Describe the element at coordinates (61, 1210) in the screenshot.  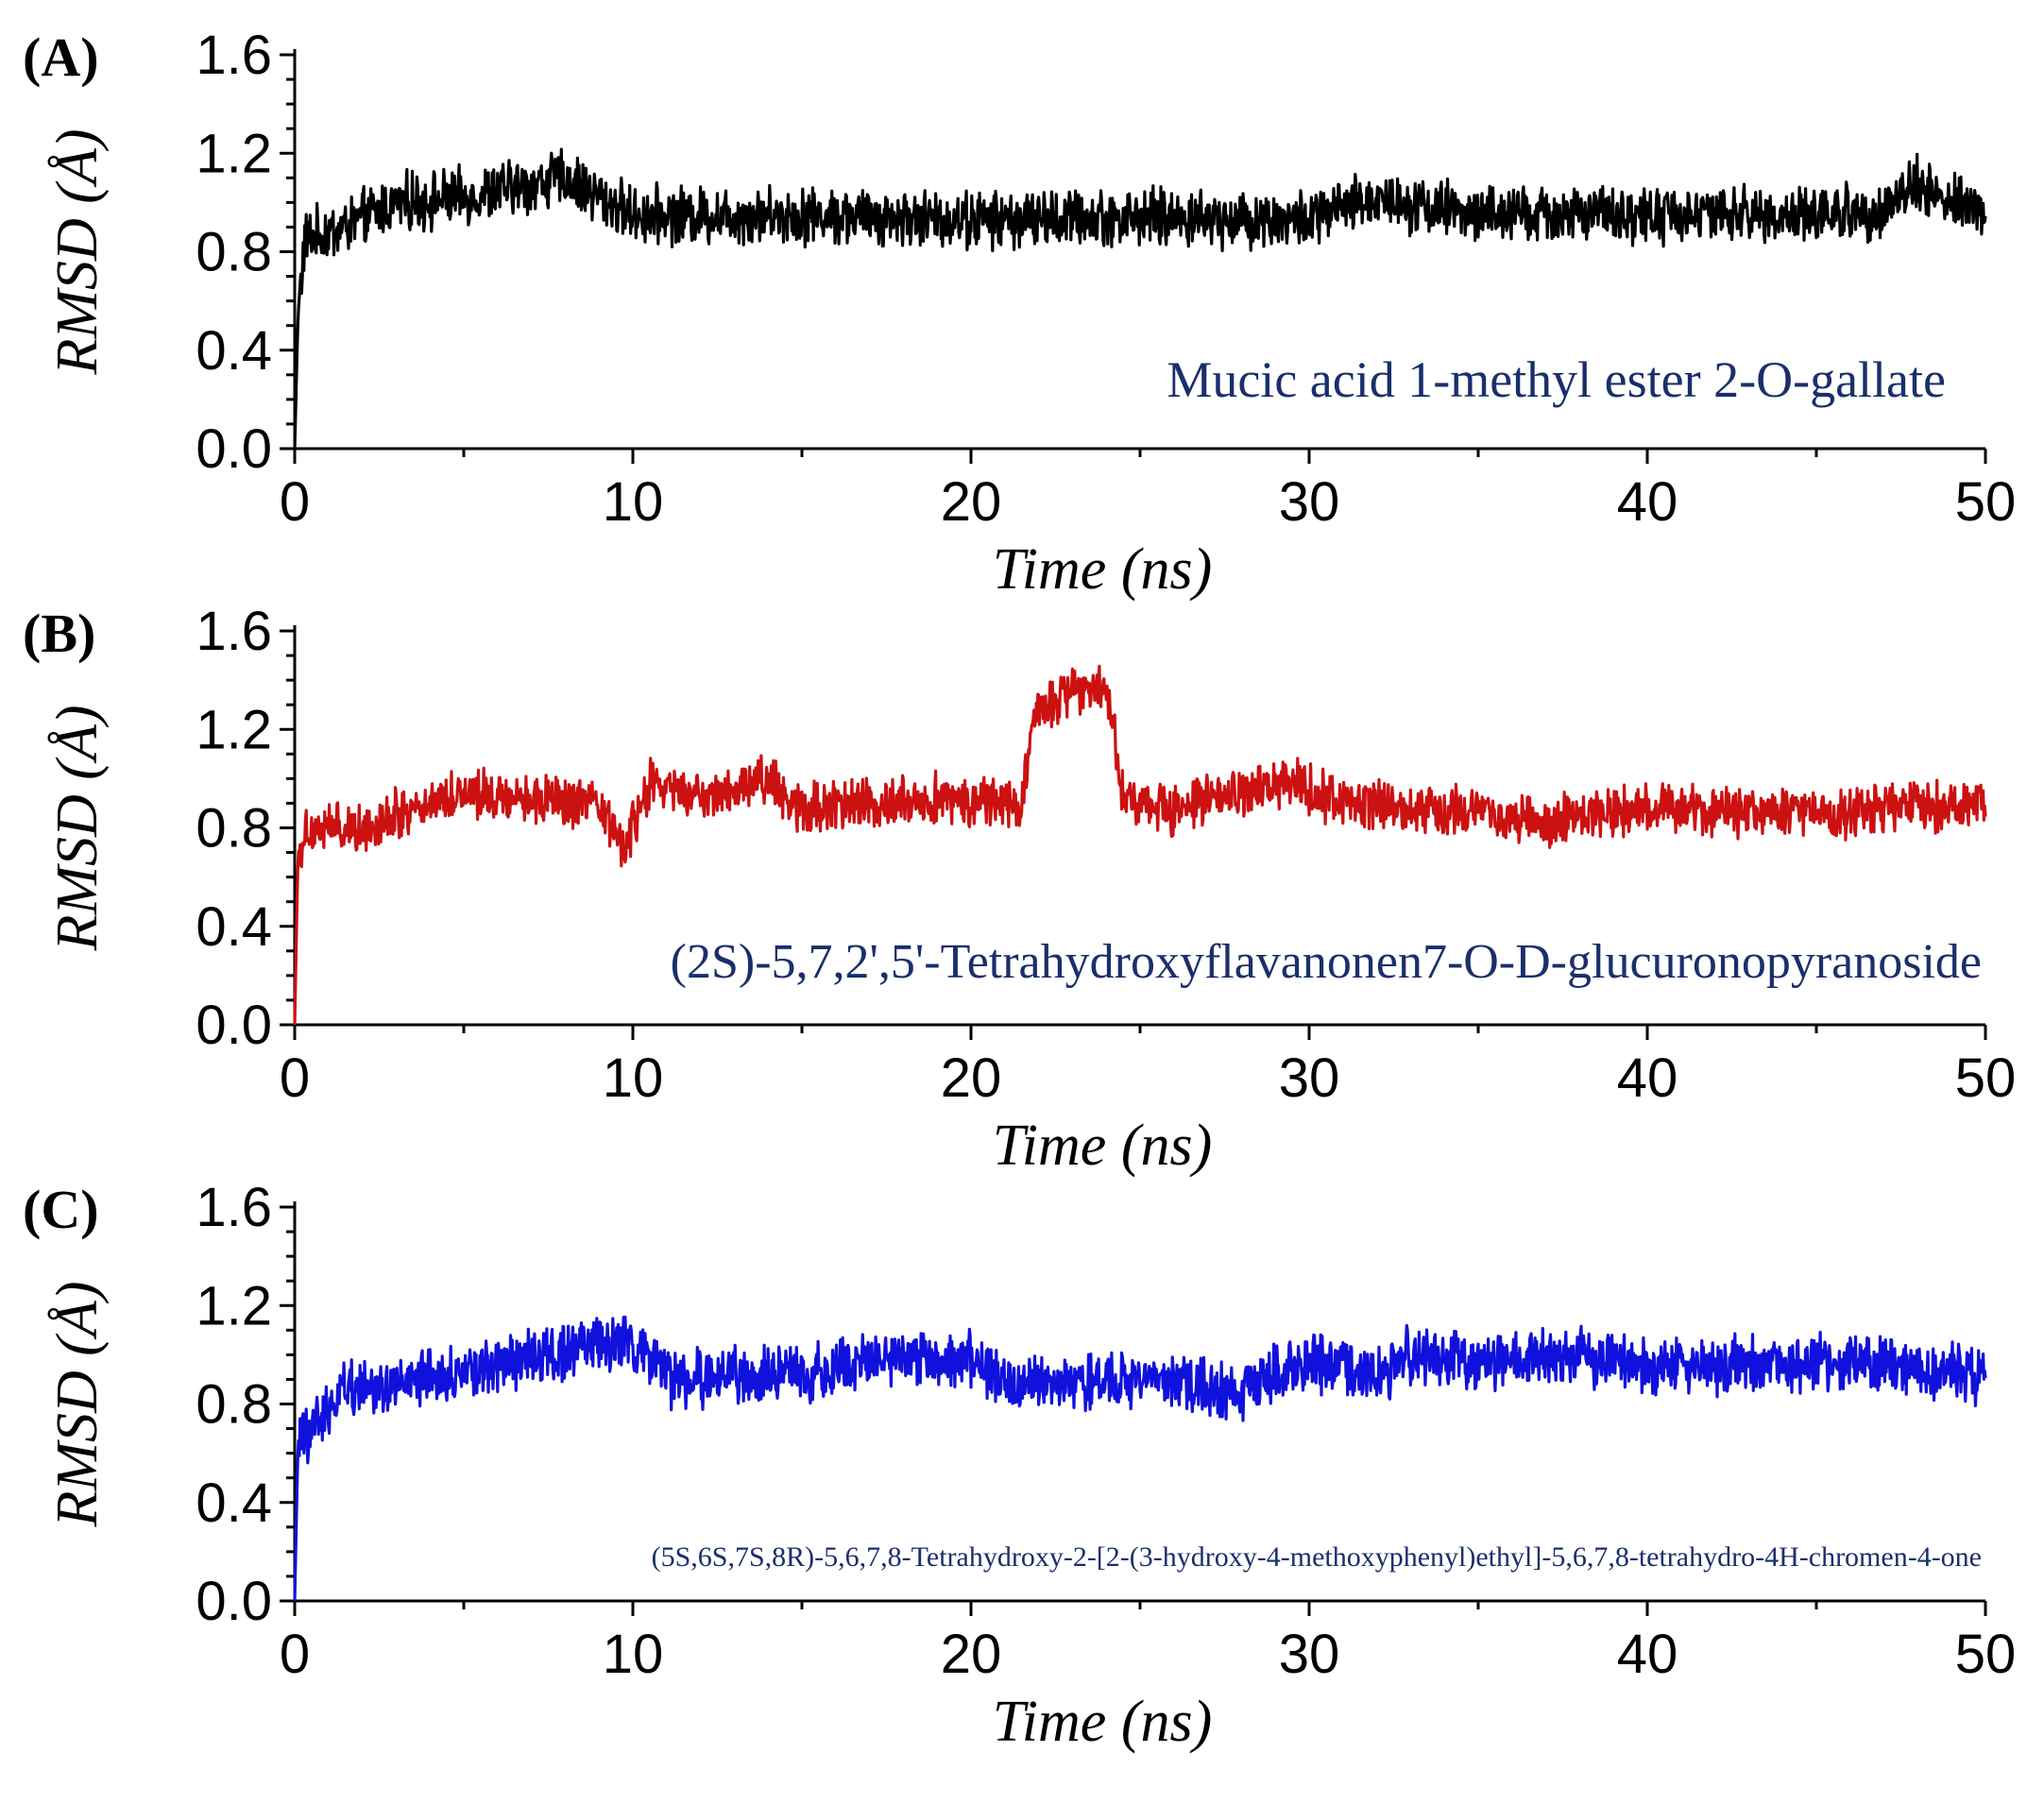
I see `panel-label: (C)` at that location.